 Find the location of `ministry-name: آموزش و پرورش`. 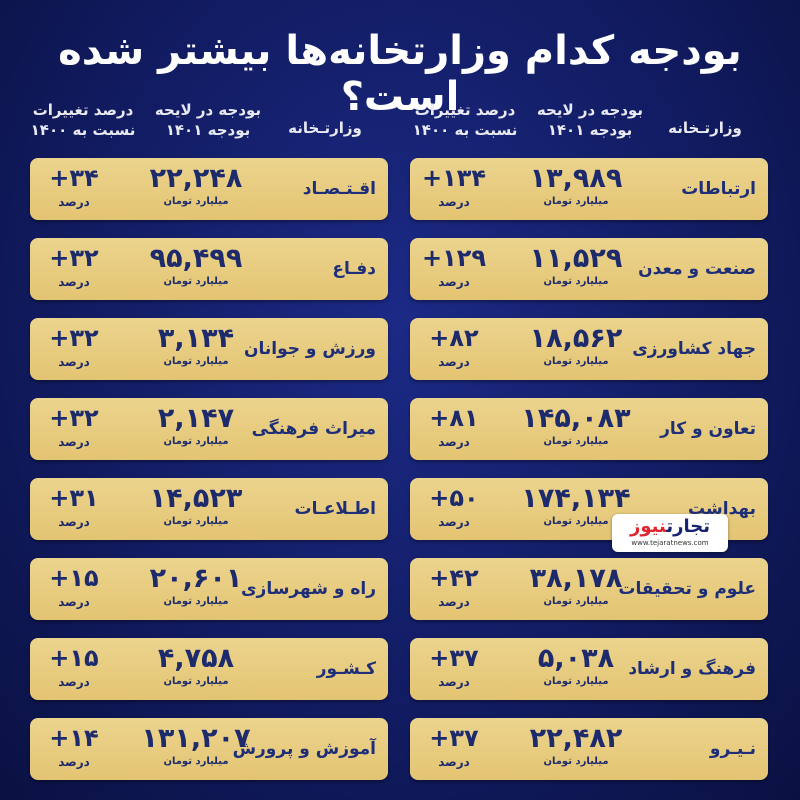

ministry-name: آموزش و پرورش is located at coordinates (304, 749).